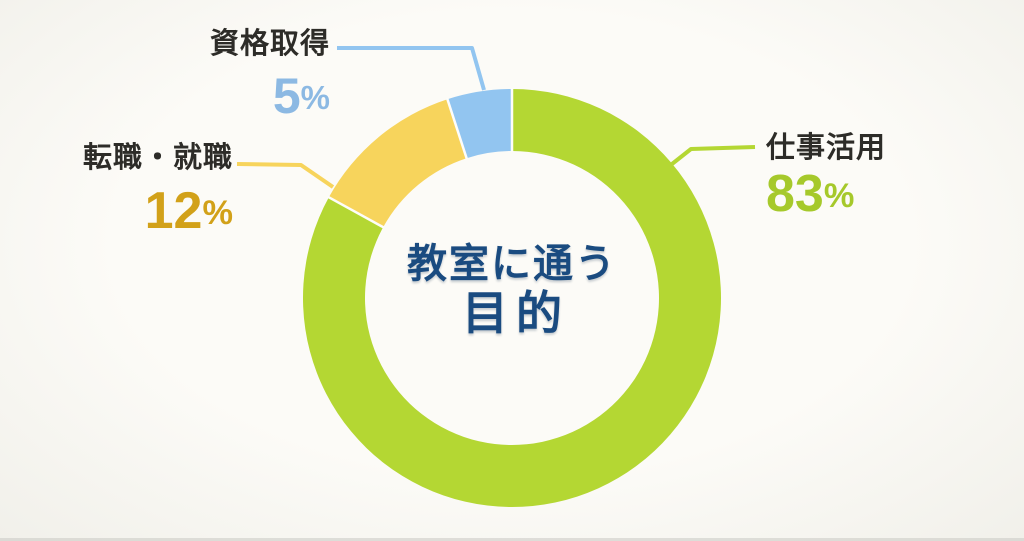 The image size is (1024, 541). I want to click on callout-label-work: 仕事活用 83%, so click(826, 176).